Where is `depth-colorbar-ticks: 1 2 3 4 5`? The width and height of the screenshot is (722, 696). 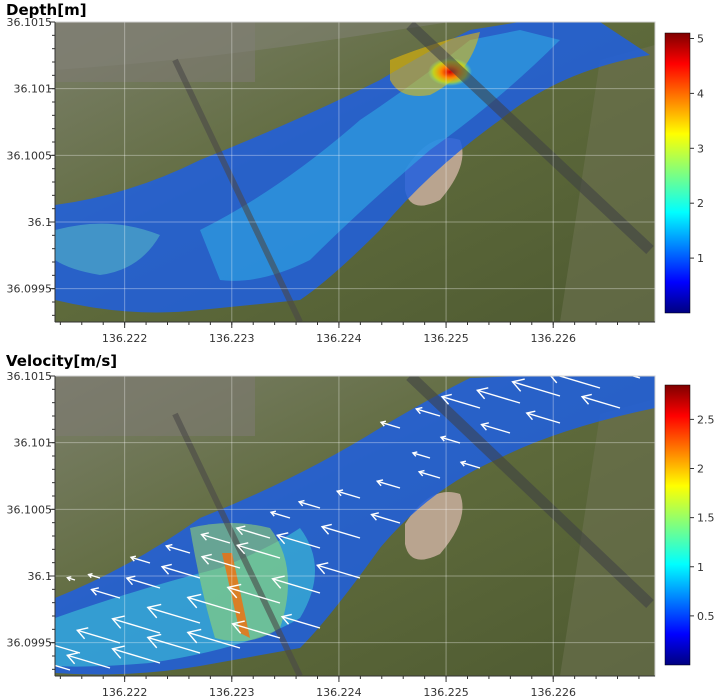
depth-colorbar-ticks: 1 2 3 4 5 is located at coordinates (697, 148).